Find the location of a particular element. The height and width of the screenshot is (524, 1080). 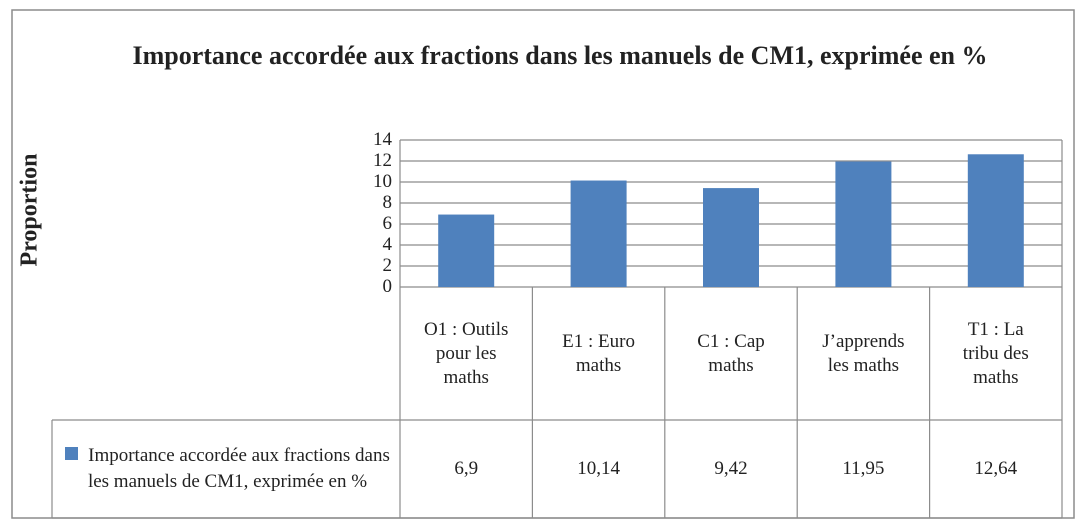

x-tick-label: J’apprends les maths is located at coordinates (863, 353).